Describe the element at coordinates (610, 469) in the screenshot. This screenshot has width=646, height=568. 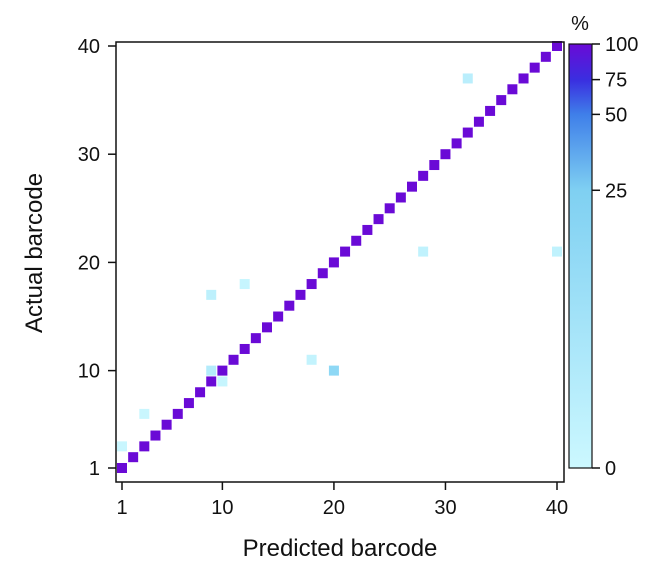
I see `colorbar-tick-label: 0` at that location.